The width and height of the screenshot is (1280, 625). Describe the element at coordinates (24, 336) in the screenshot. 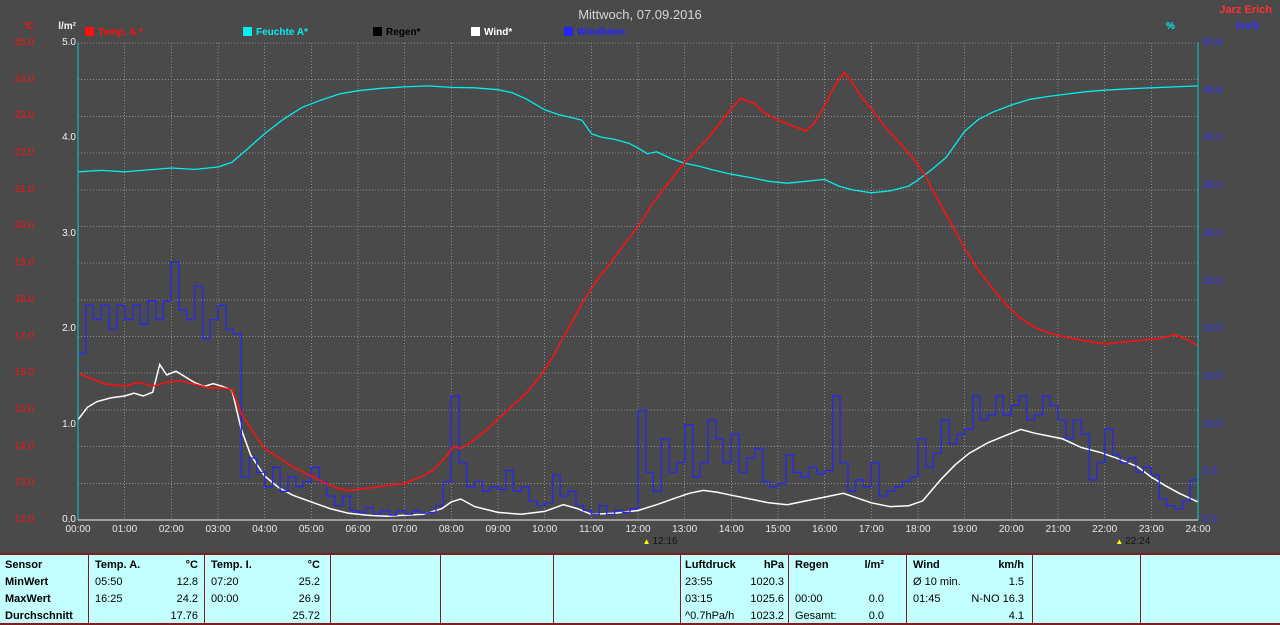

I see `y-tick-temp: 17.0` at that location.